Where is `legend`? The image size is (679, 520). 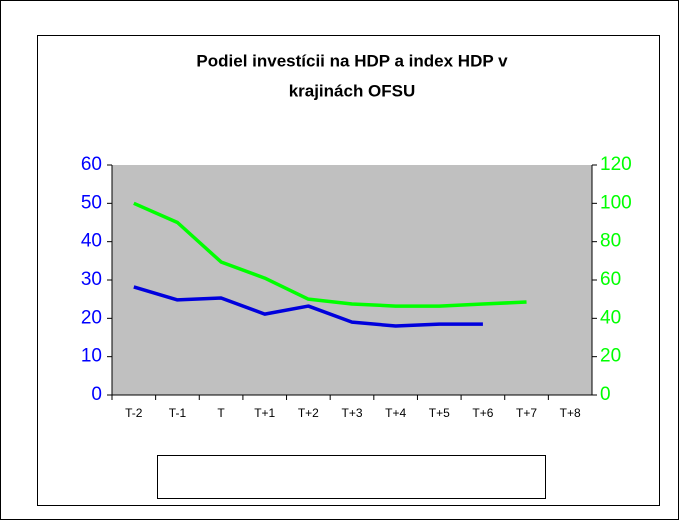 legend is located at coordinates (351, 477).